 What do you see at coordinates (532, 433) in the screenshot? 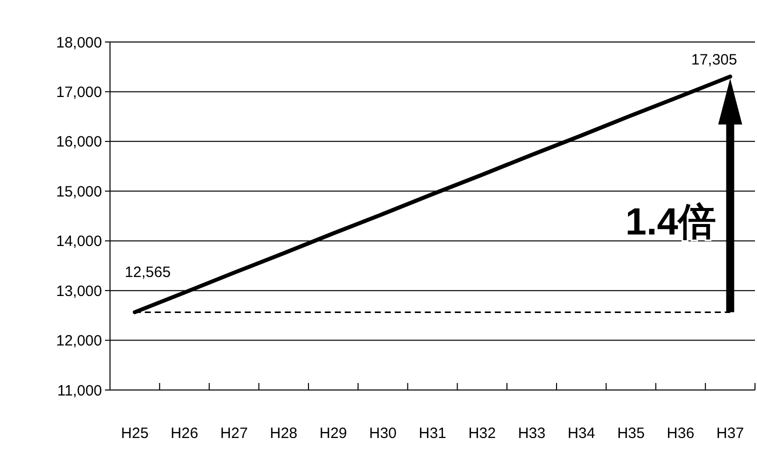
I see `x-tick-label: H33` at bounding box center [532, 433].